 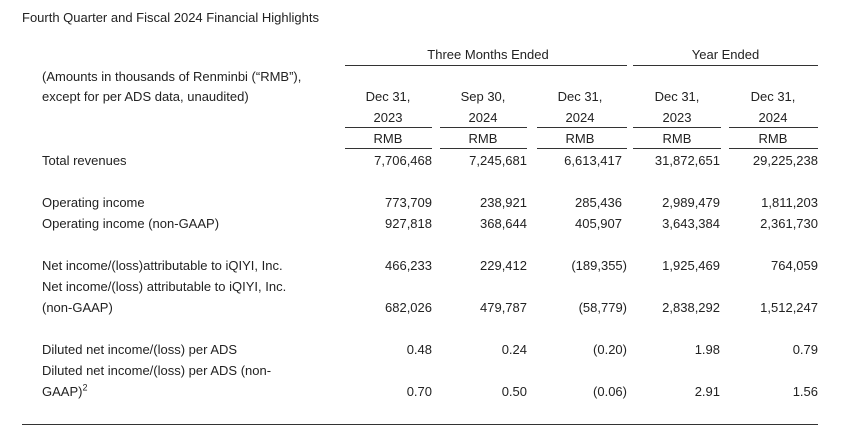 What do you see at coordinates (498, 160) in the screenshot?
I see `cell-value: 7,245,681` at bounding box center [498, 160].